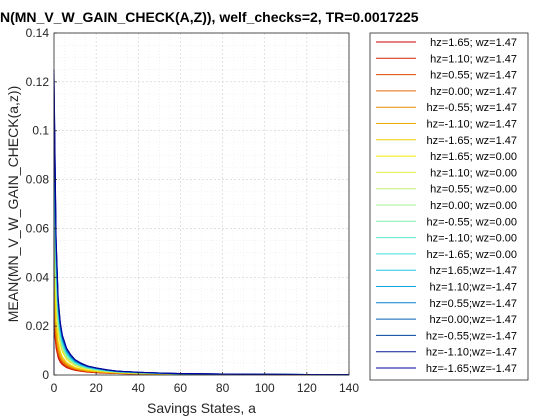 The width and height of the screenshot is (560, 420). I want to click on x-tick-label: 100, so click(265, 388).